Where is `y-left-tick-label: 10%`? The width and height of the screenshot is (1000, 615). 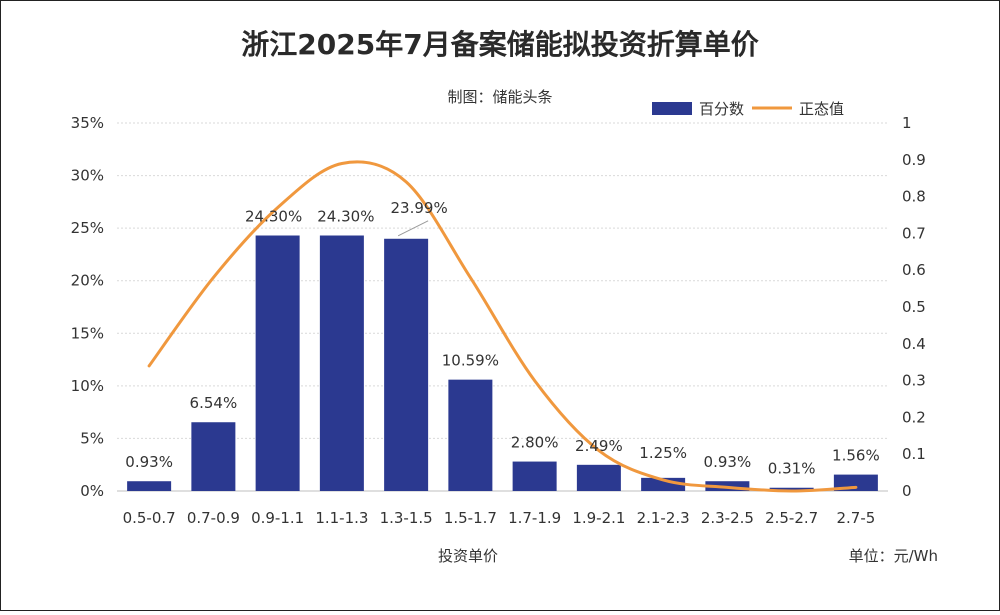
y-left-tick-label: 10% is located at coordinates (87, 386).